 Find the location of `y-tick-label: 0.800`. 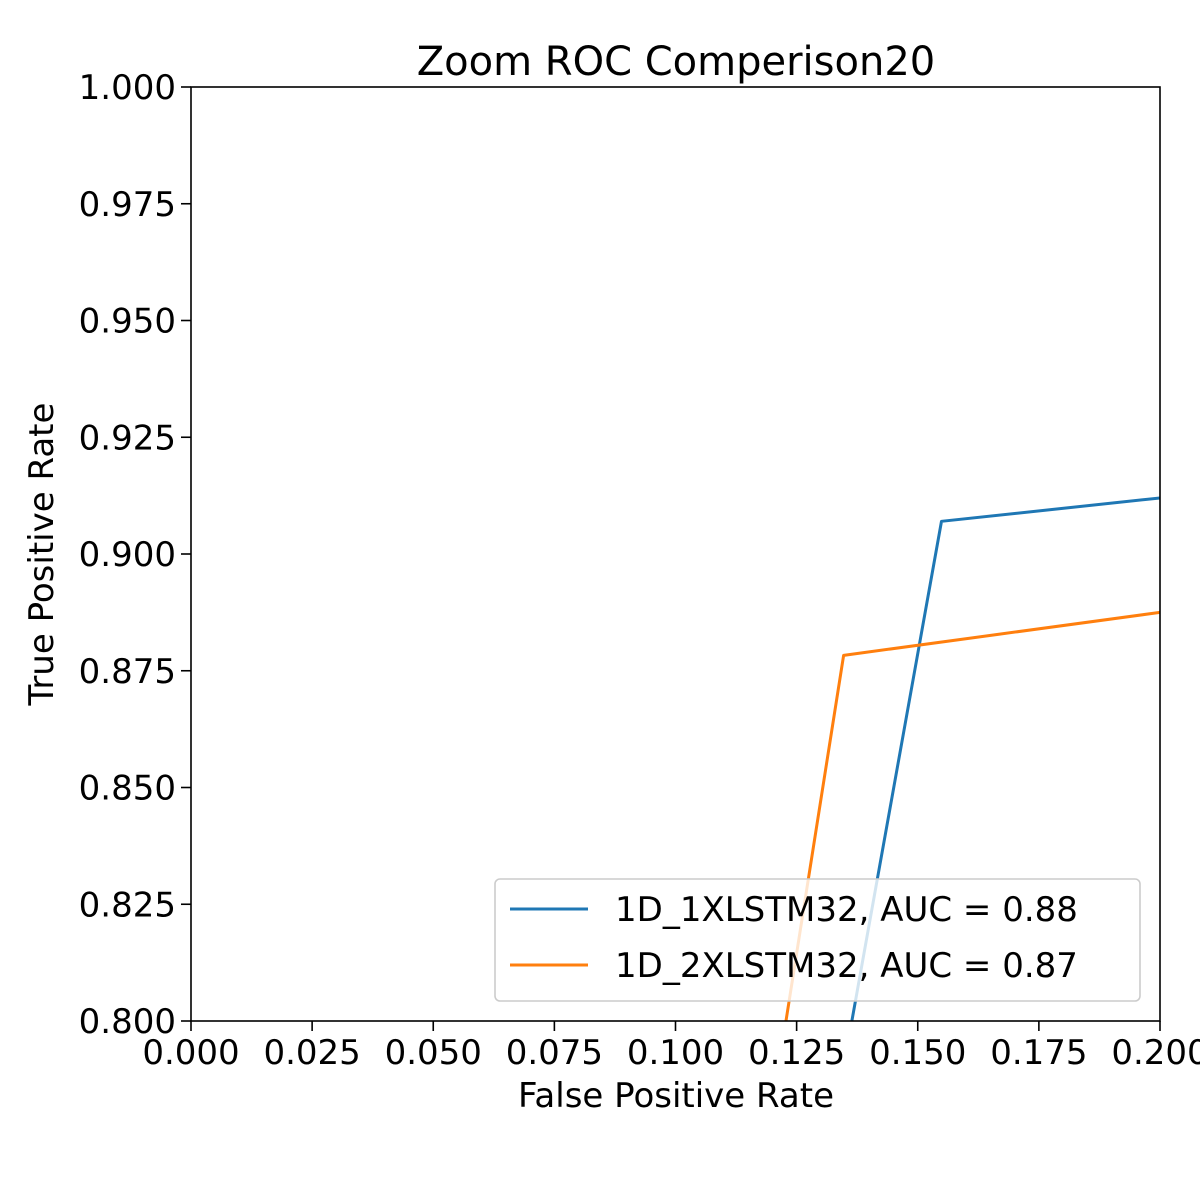

y-tick-label: 0.800 is located at coordinates (127, 1022).